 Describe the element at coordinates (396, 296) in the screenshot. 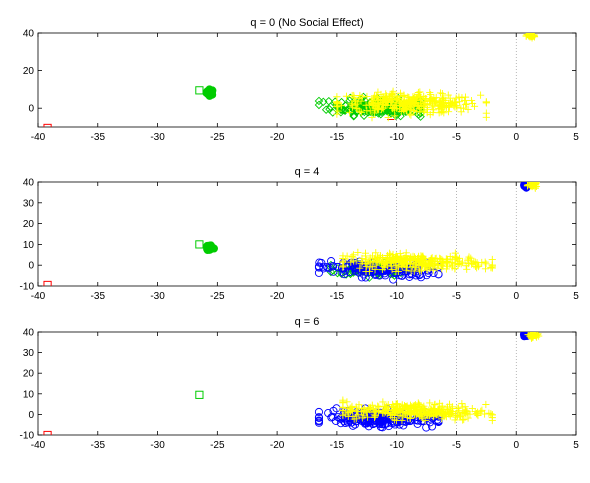

I see `x-tick-label: -10` at that location.